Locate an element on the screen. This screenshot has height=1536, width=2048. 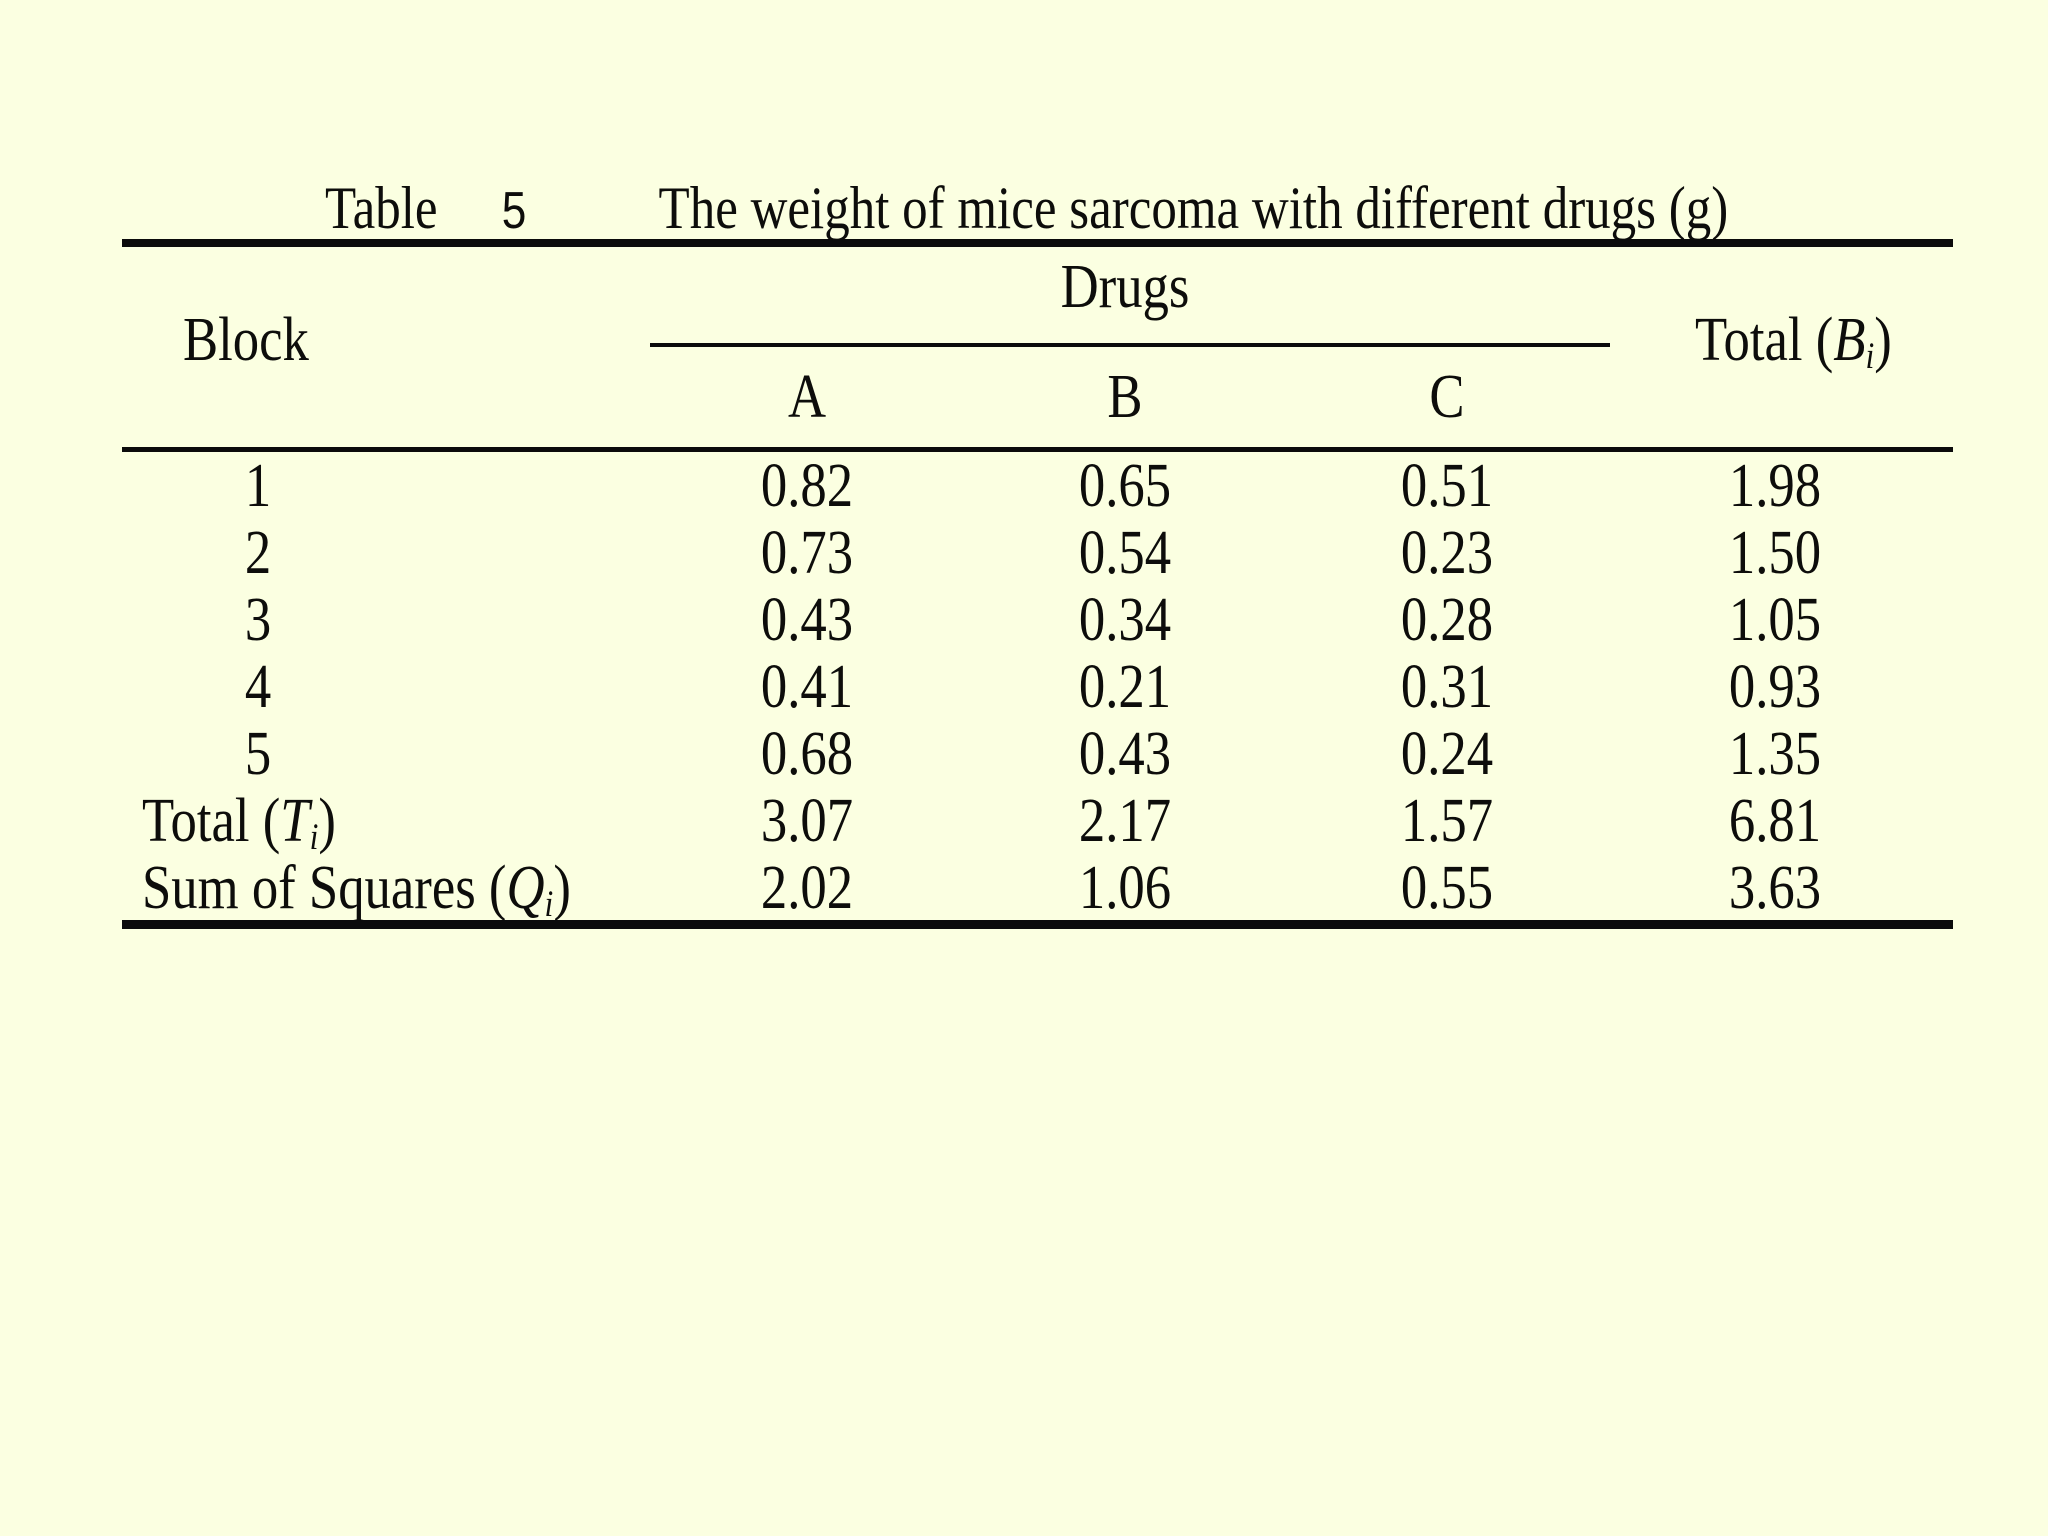
cell-drug-b: 0.54 is located at coordinates (1125, 553).